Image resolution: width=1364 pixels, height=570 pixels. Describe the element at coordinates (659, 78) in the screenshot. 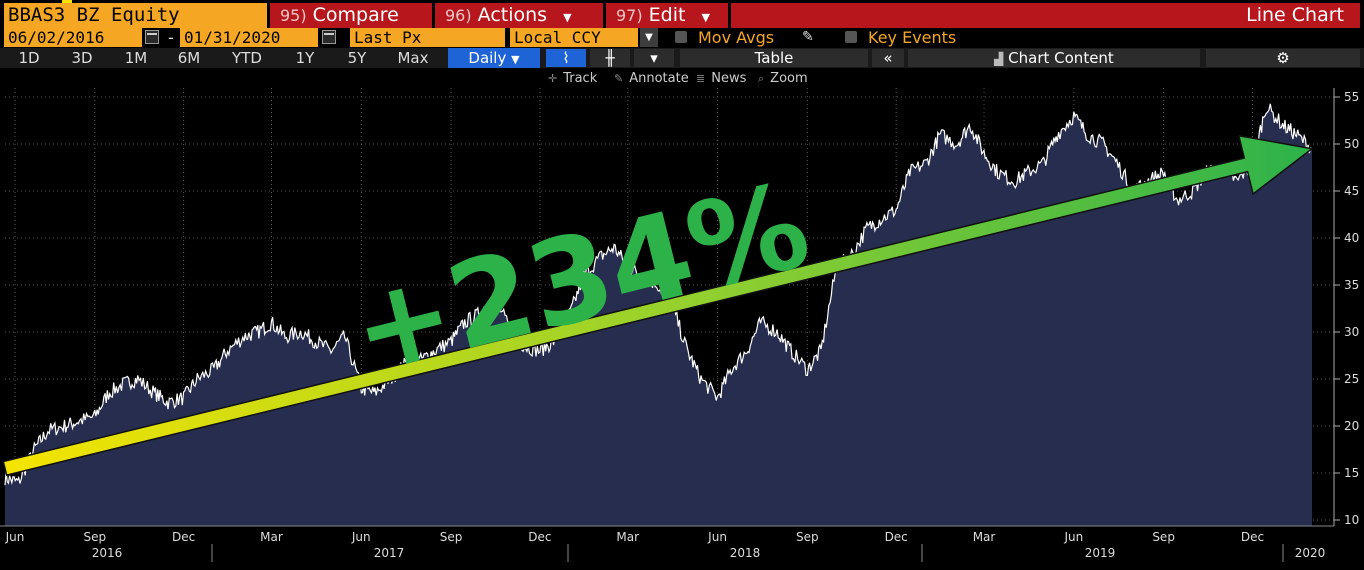

I see `annotate-label: Annotate` at that location.